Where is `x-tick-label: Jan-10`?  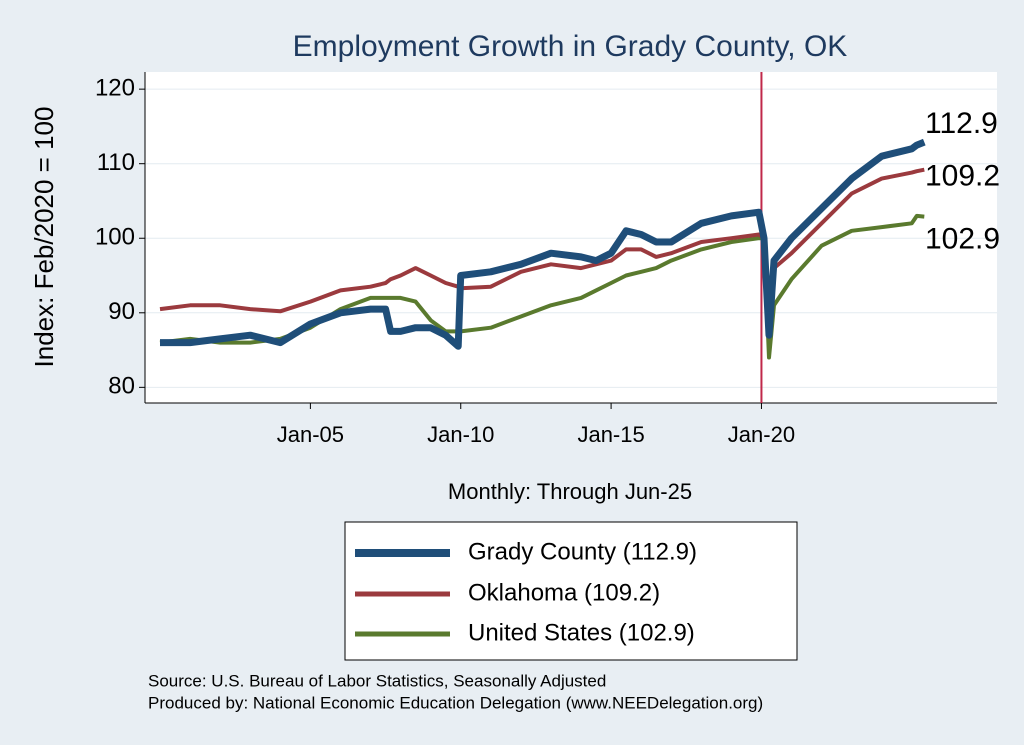 x-tick-label: Jan-10 is located at coordinates (460, 434).